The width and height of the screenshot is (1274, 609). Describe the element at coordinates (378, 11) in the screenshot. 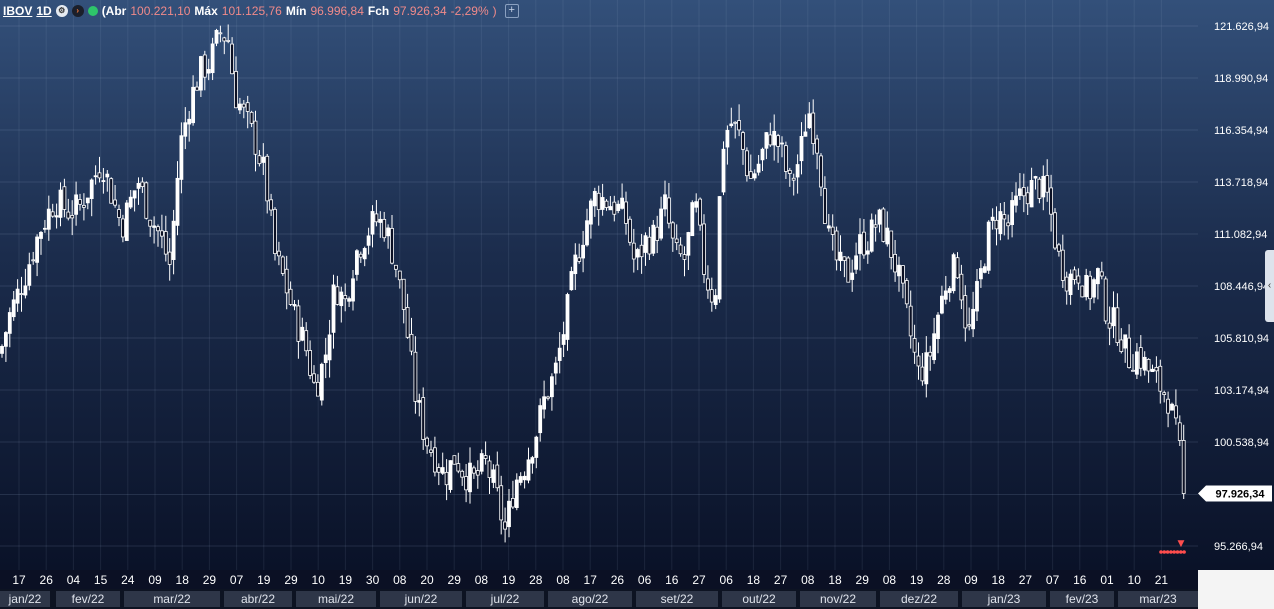

I see `close-label: Fch` at that location.